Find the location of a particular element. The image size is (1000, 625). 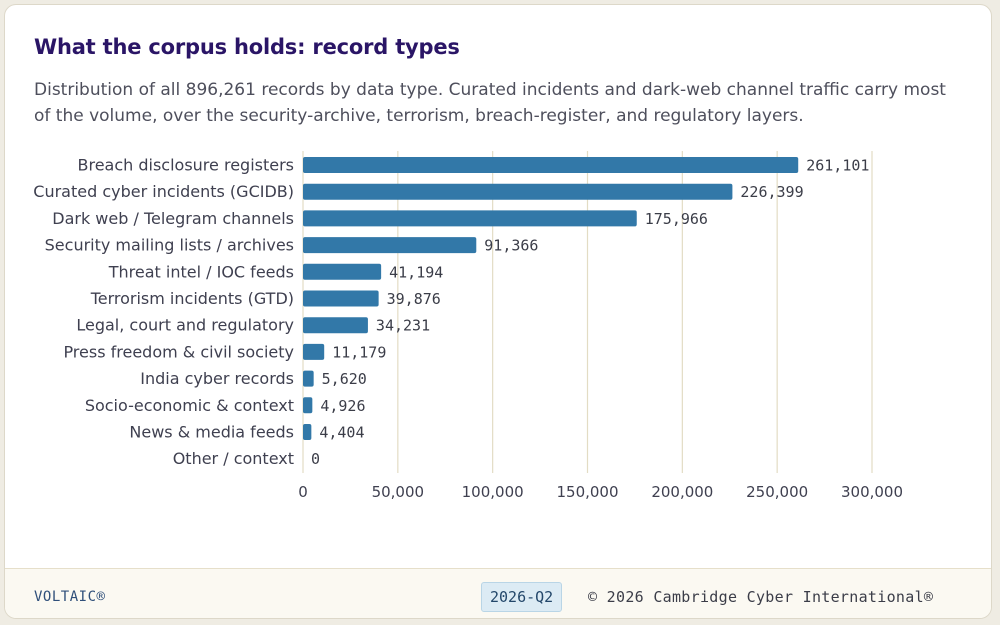

value-label: 41,194 is located at coordinates (416, 272).